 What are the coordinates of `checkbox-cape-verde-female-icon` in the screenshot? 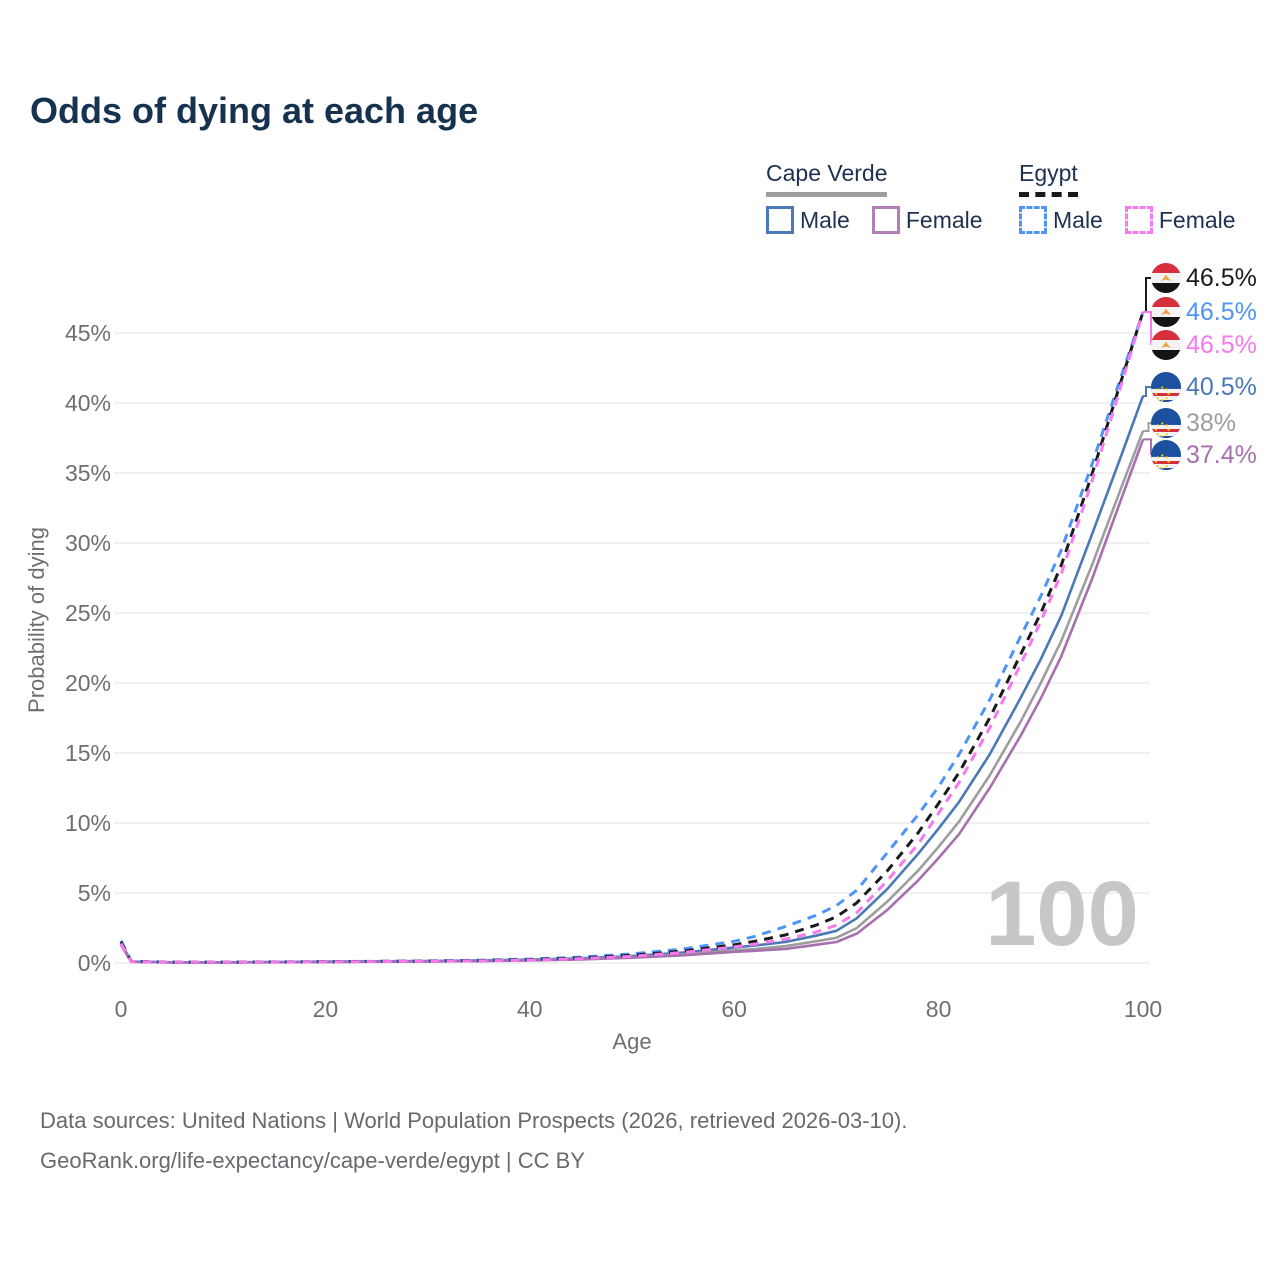 It's located at (885, 220).